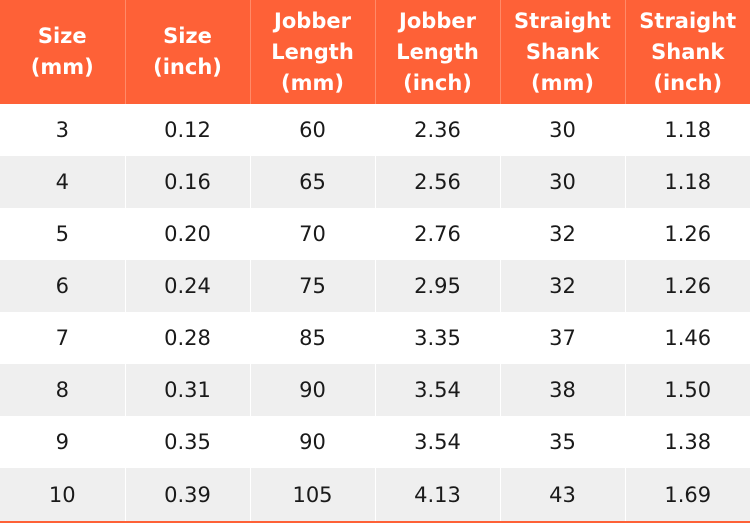 The height and width of the screenshot is (523, 750). What do you see at coordinates (687, 495) in the screenshot?
I see `cell-straight-shank-inch: 1.69` at bounding box center [687, 495].